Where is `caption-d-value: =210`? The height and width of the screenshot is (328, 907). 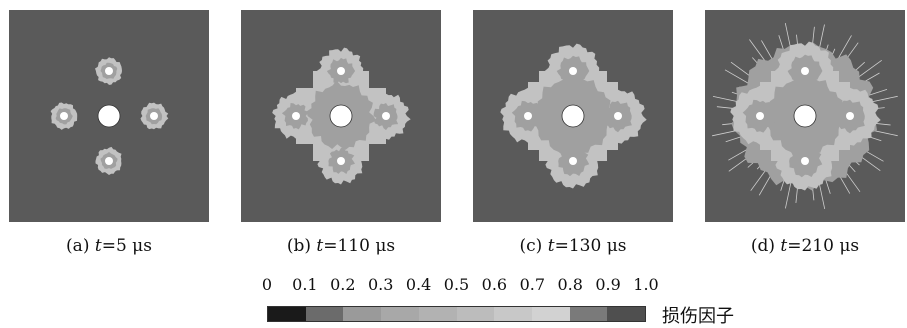
caption-d-value: =210 is located at coordinates (810, 246).